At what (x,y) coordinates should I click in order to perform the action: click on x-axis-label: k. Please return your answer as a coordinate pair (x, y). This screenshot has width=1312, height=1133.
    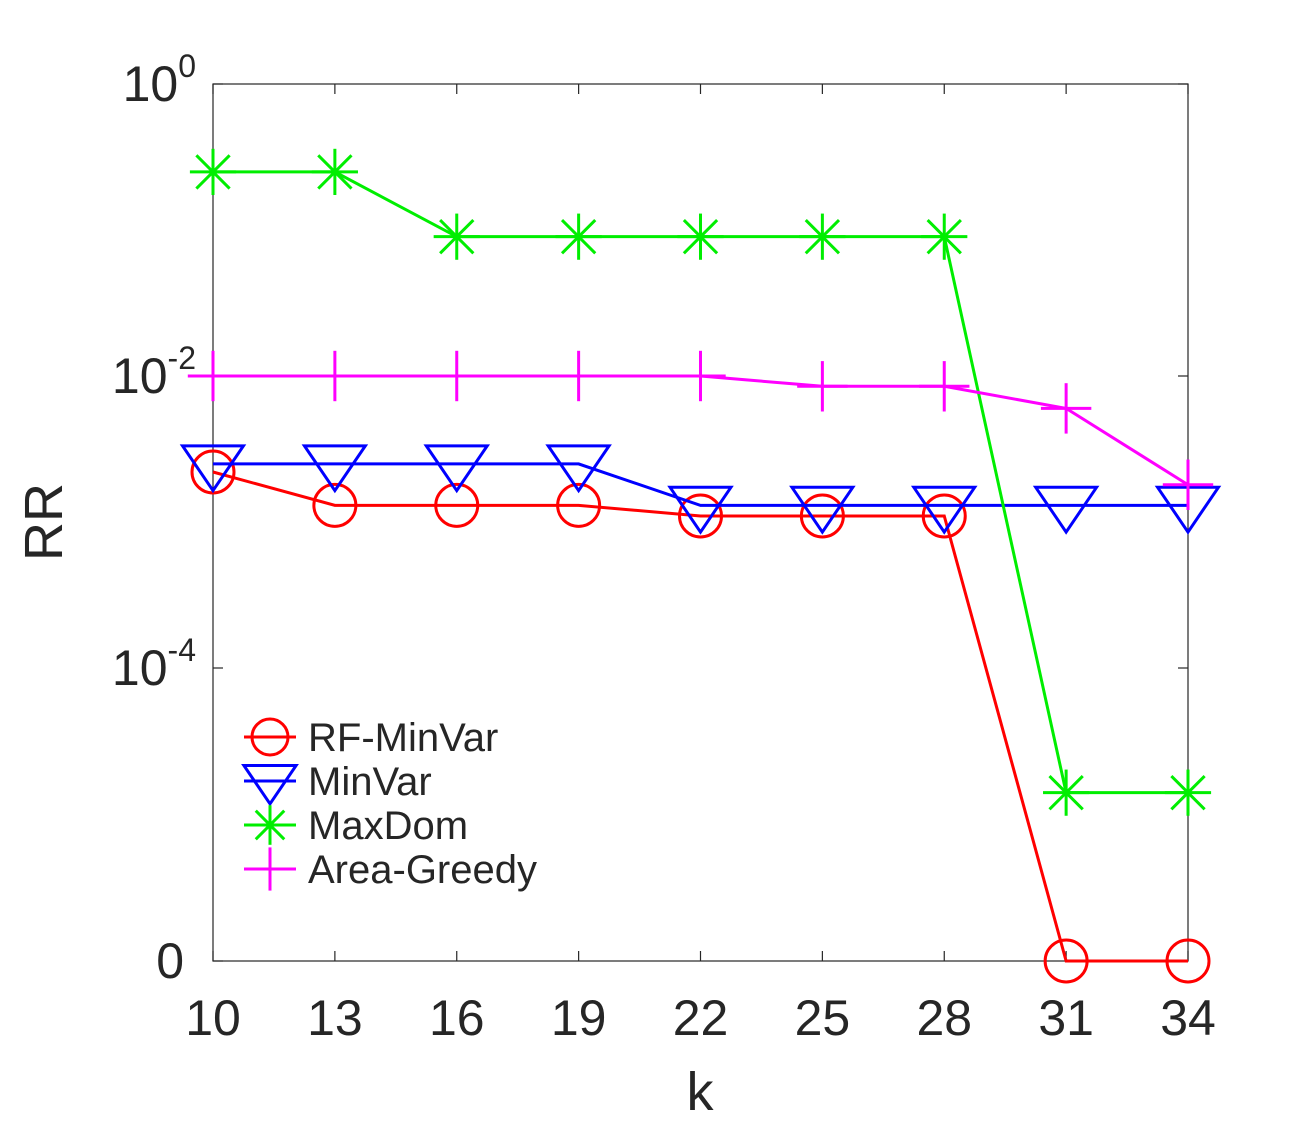
    Looking at the image, I should click on (701, 1092).